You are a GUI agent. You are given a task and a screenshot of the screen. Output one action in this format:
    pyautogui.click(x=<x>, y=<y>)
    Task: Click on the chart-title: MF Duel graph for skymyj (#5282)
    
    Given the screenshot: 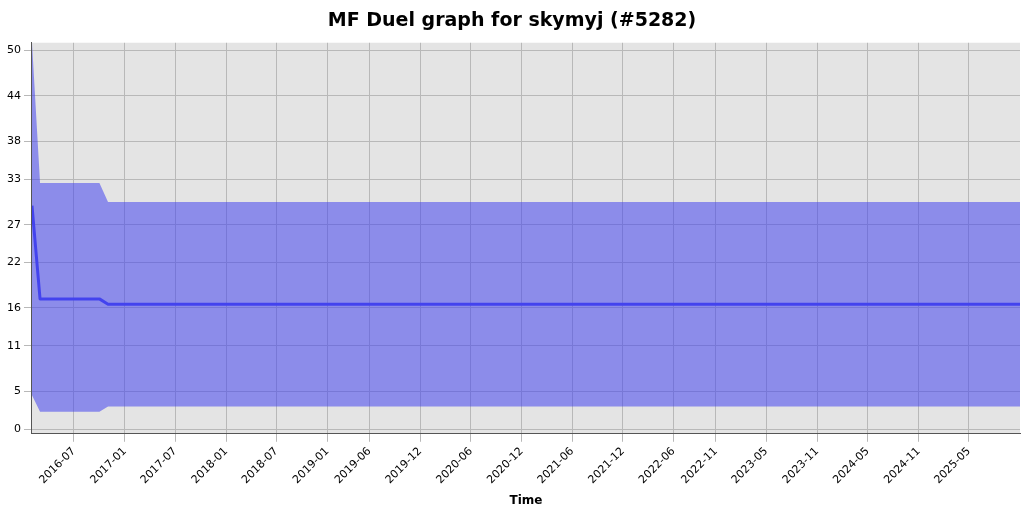 What is the action you would take?
    pyautogui.click(x=512, y=19)
    